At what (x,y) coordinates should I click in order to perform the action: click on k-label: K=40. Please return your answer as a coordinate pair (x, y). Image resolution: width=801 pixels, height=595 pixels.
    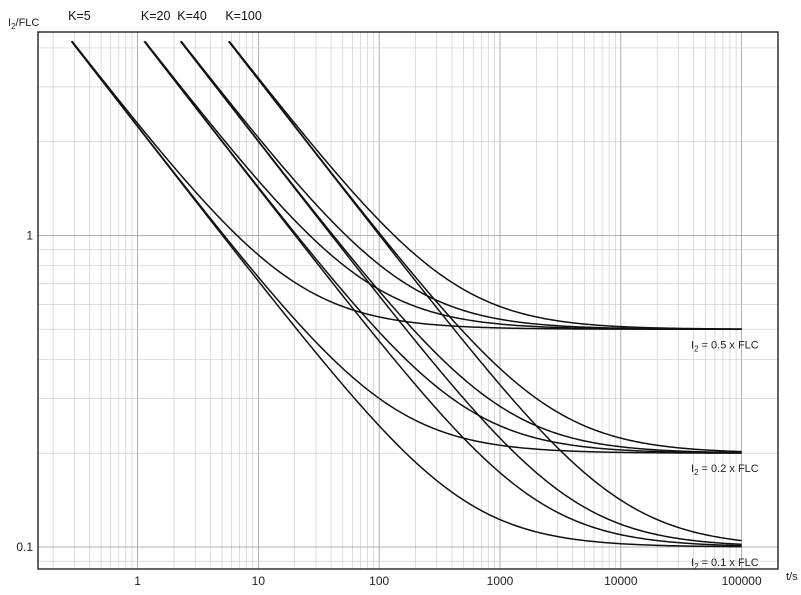
    Looking at the image, I should click on (192, 16).